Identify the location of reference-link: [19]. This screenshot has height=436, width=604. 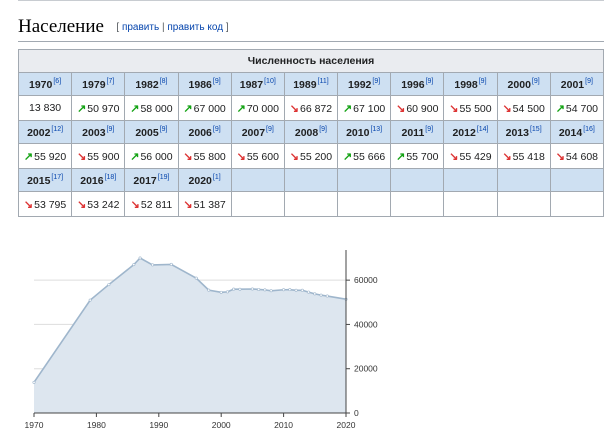
(163, 177).